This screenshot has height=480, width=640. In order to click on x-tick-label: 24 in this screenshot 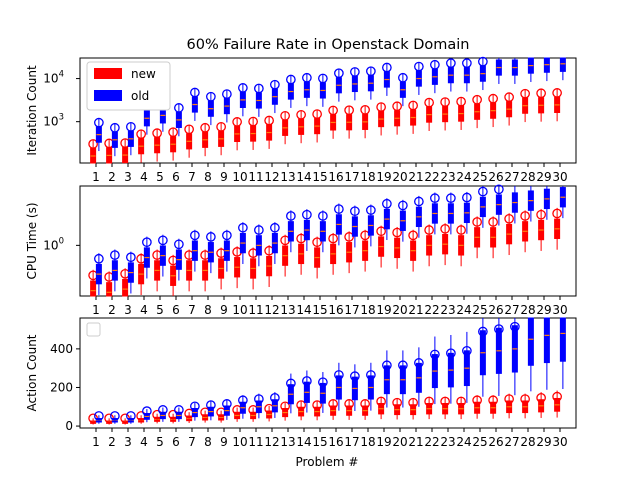, I will do `click(463, 177)`.